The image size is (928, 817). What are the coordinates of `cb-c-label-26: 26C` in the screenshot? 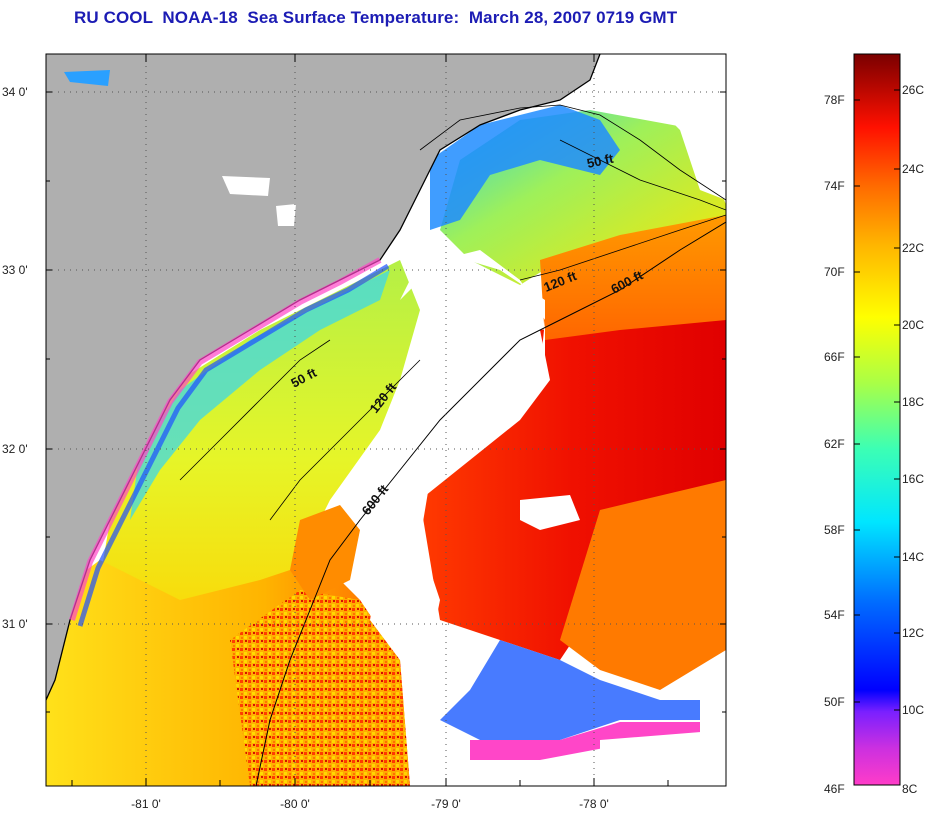 It's located at (913, 90).